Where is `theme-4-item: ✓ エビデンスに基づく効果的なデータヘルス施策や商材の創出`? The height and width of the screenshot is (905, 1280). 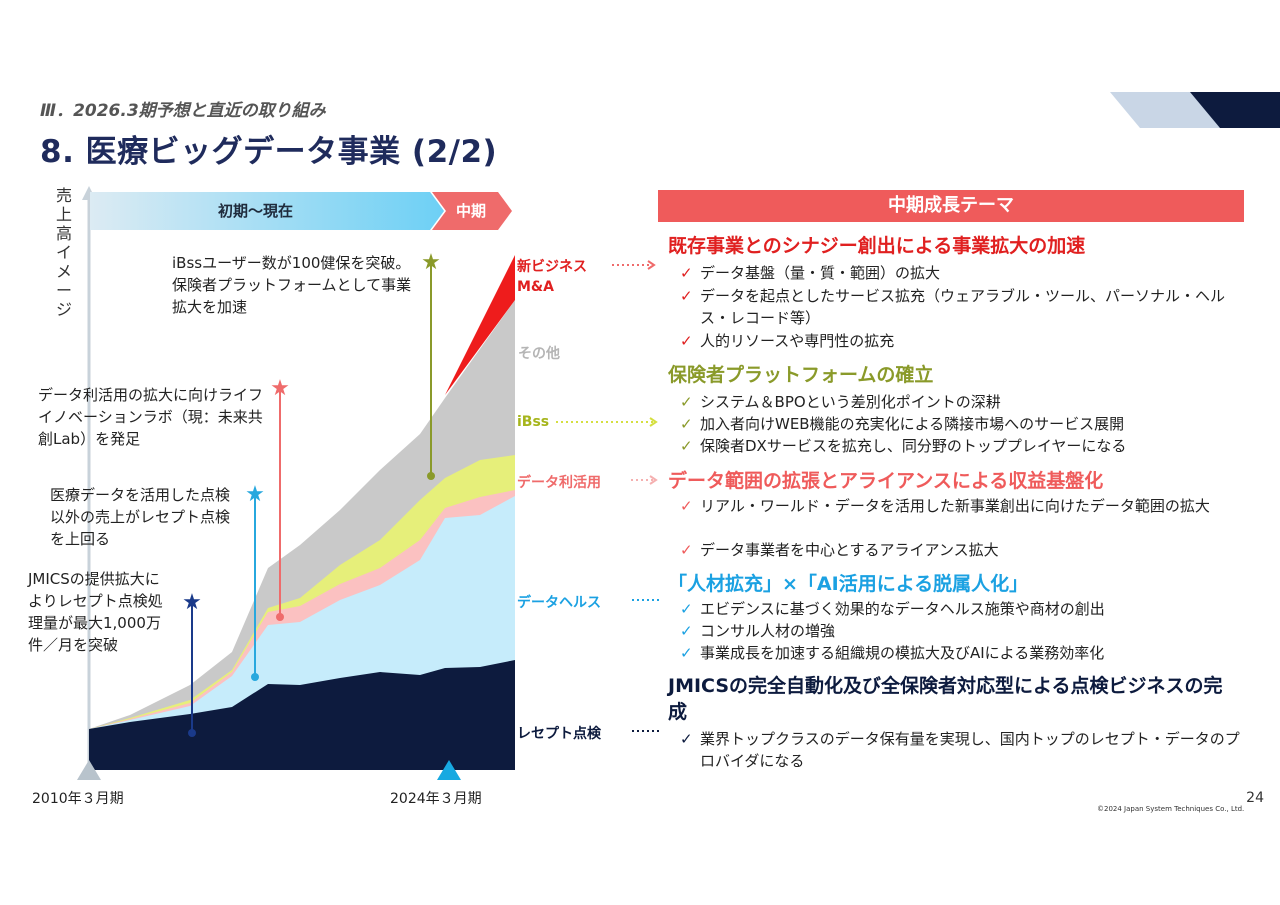
theme-4-item: ✓ エビデンスに基づく効果的なデータヘルス施策や商材の創出 is located at coordinates (892, 609).